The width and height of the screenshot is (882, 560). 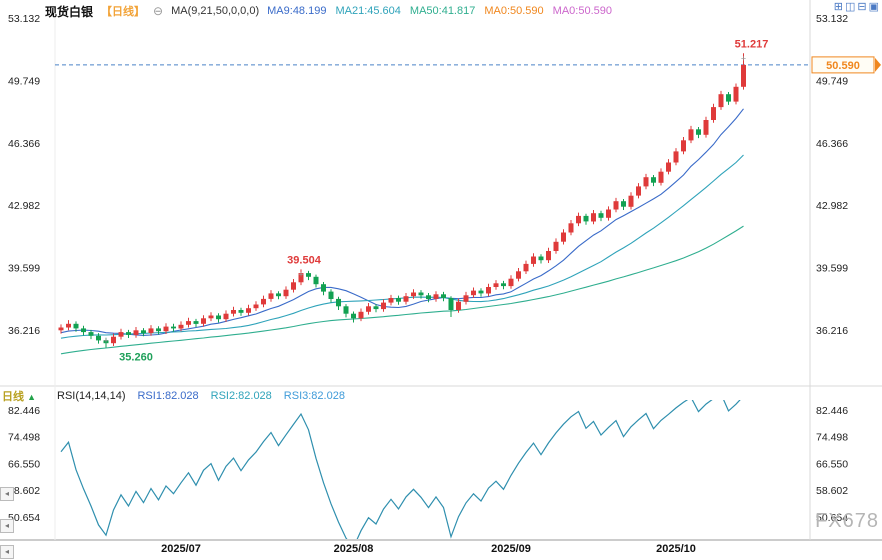 What do you see at coordinates (847, 521) in the screenshot?
I see `watermark: FX678` at bounding box center [847, 521].